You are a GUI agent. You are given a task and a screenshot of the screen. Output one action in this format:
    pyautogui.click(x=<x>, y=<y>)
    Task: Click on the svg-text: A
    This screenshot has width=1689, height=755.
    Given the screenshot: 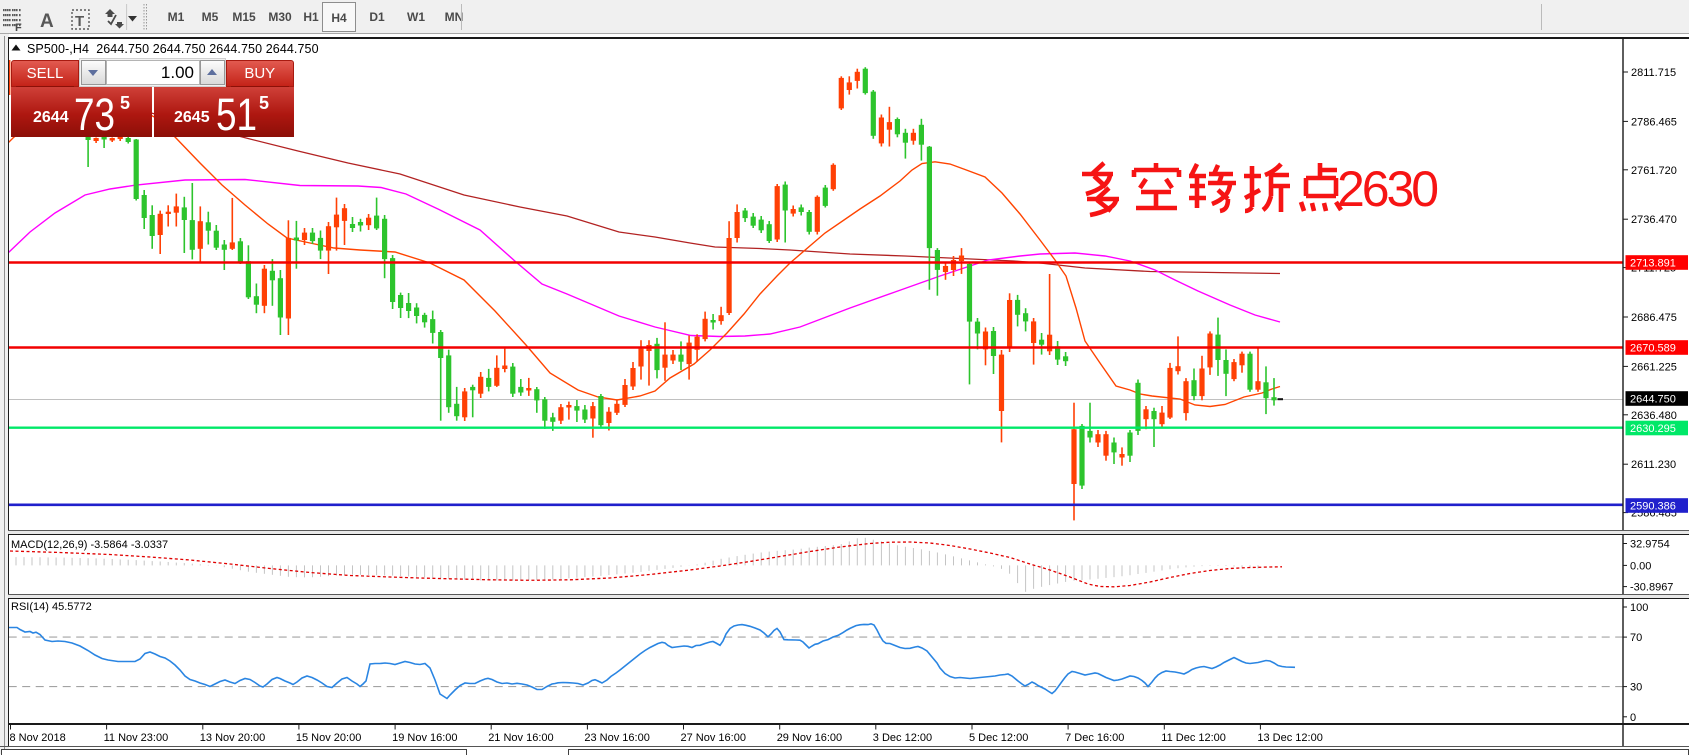 What is the action you would take?
    pyautogui.click(x=47, y=21)
    